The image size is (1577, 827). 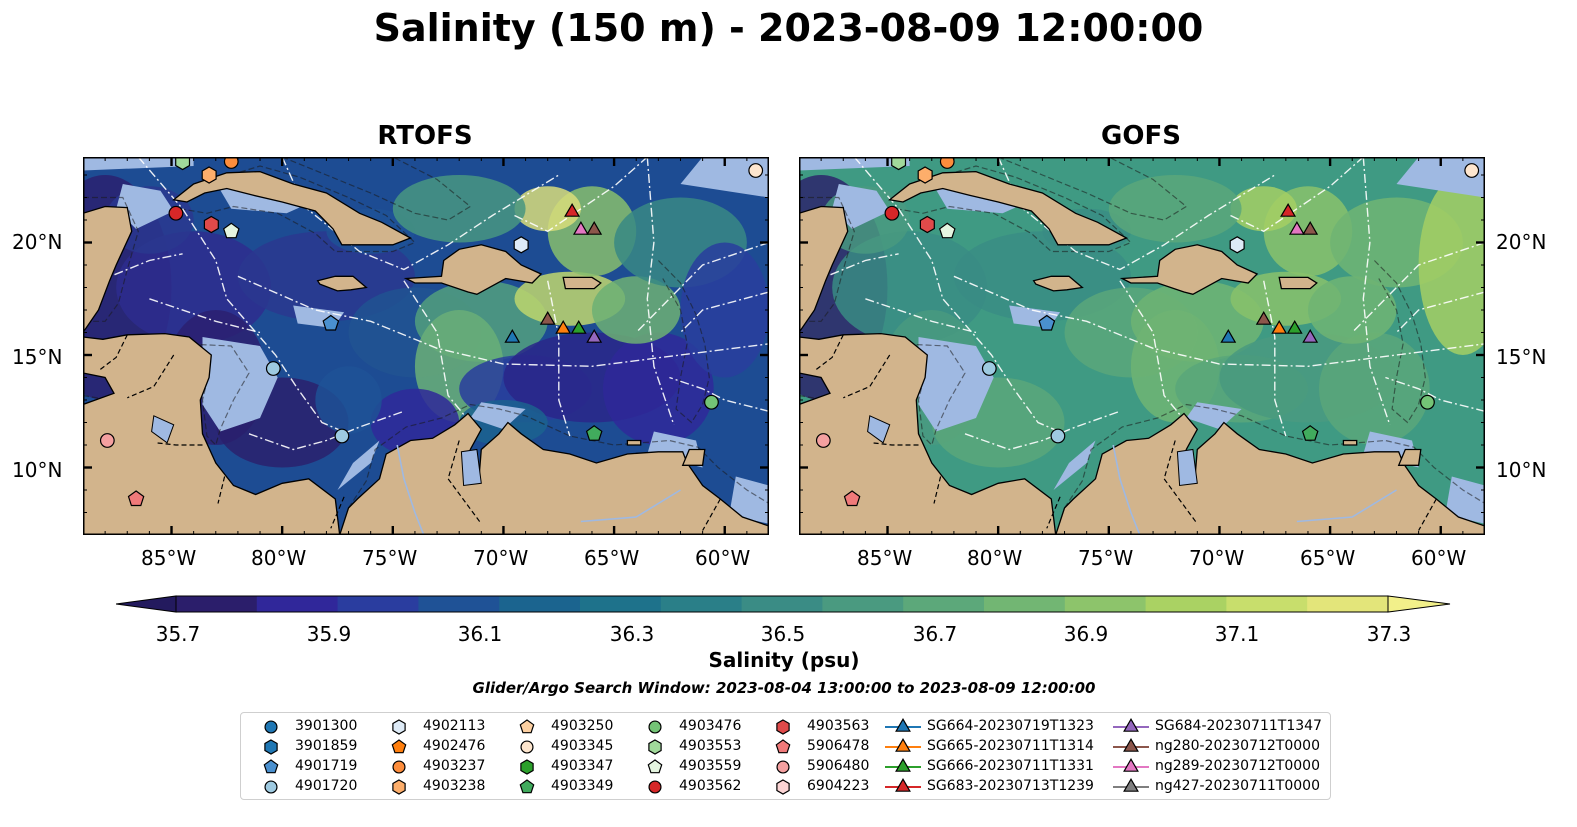 I want to click on colorbar-tick-37-3: 37.3, so click(x=1389, y=634).